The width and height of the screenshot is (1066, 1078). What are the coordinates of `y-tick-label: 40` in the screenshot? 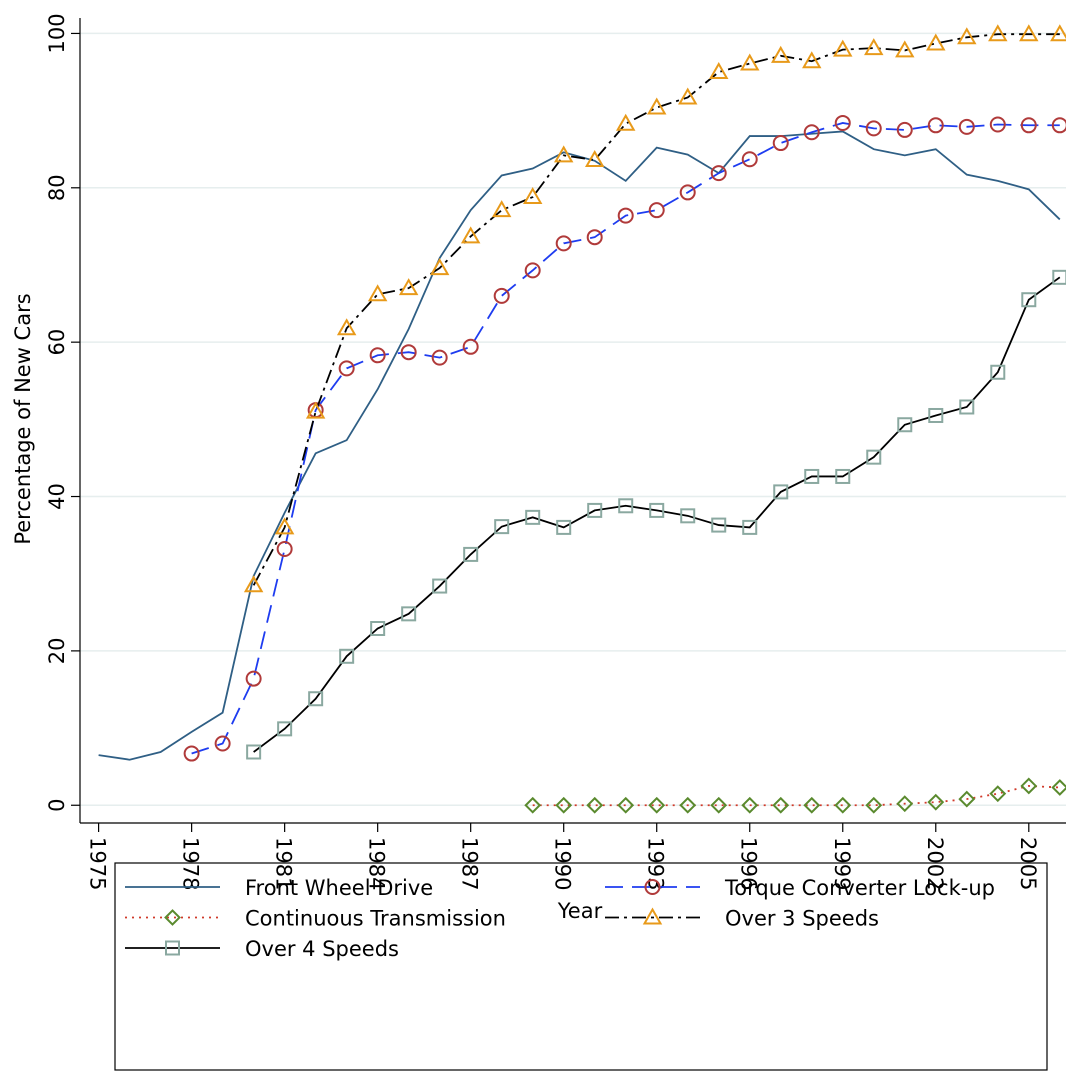 It's located at (57, 496).